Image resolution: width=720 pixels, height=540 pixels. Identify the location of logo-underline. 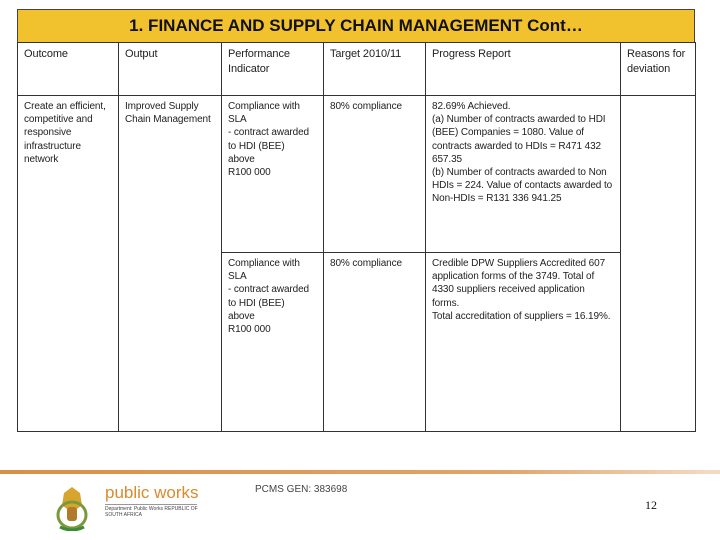
(151, 504).